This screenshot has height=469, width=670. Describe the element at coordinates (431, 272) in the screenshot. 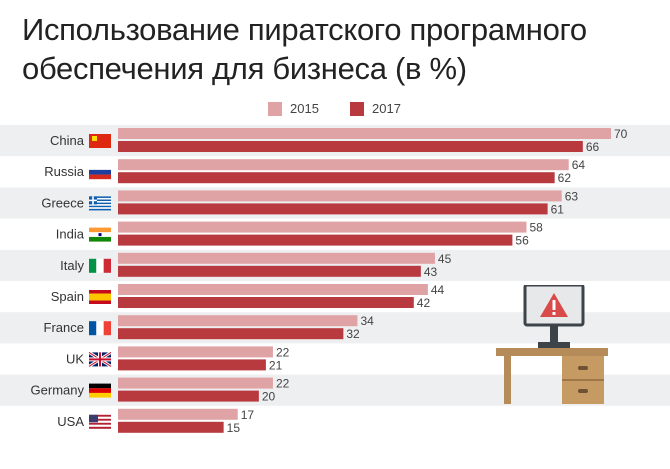

I see `data-label-2017: 43` at that location.